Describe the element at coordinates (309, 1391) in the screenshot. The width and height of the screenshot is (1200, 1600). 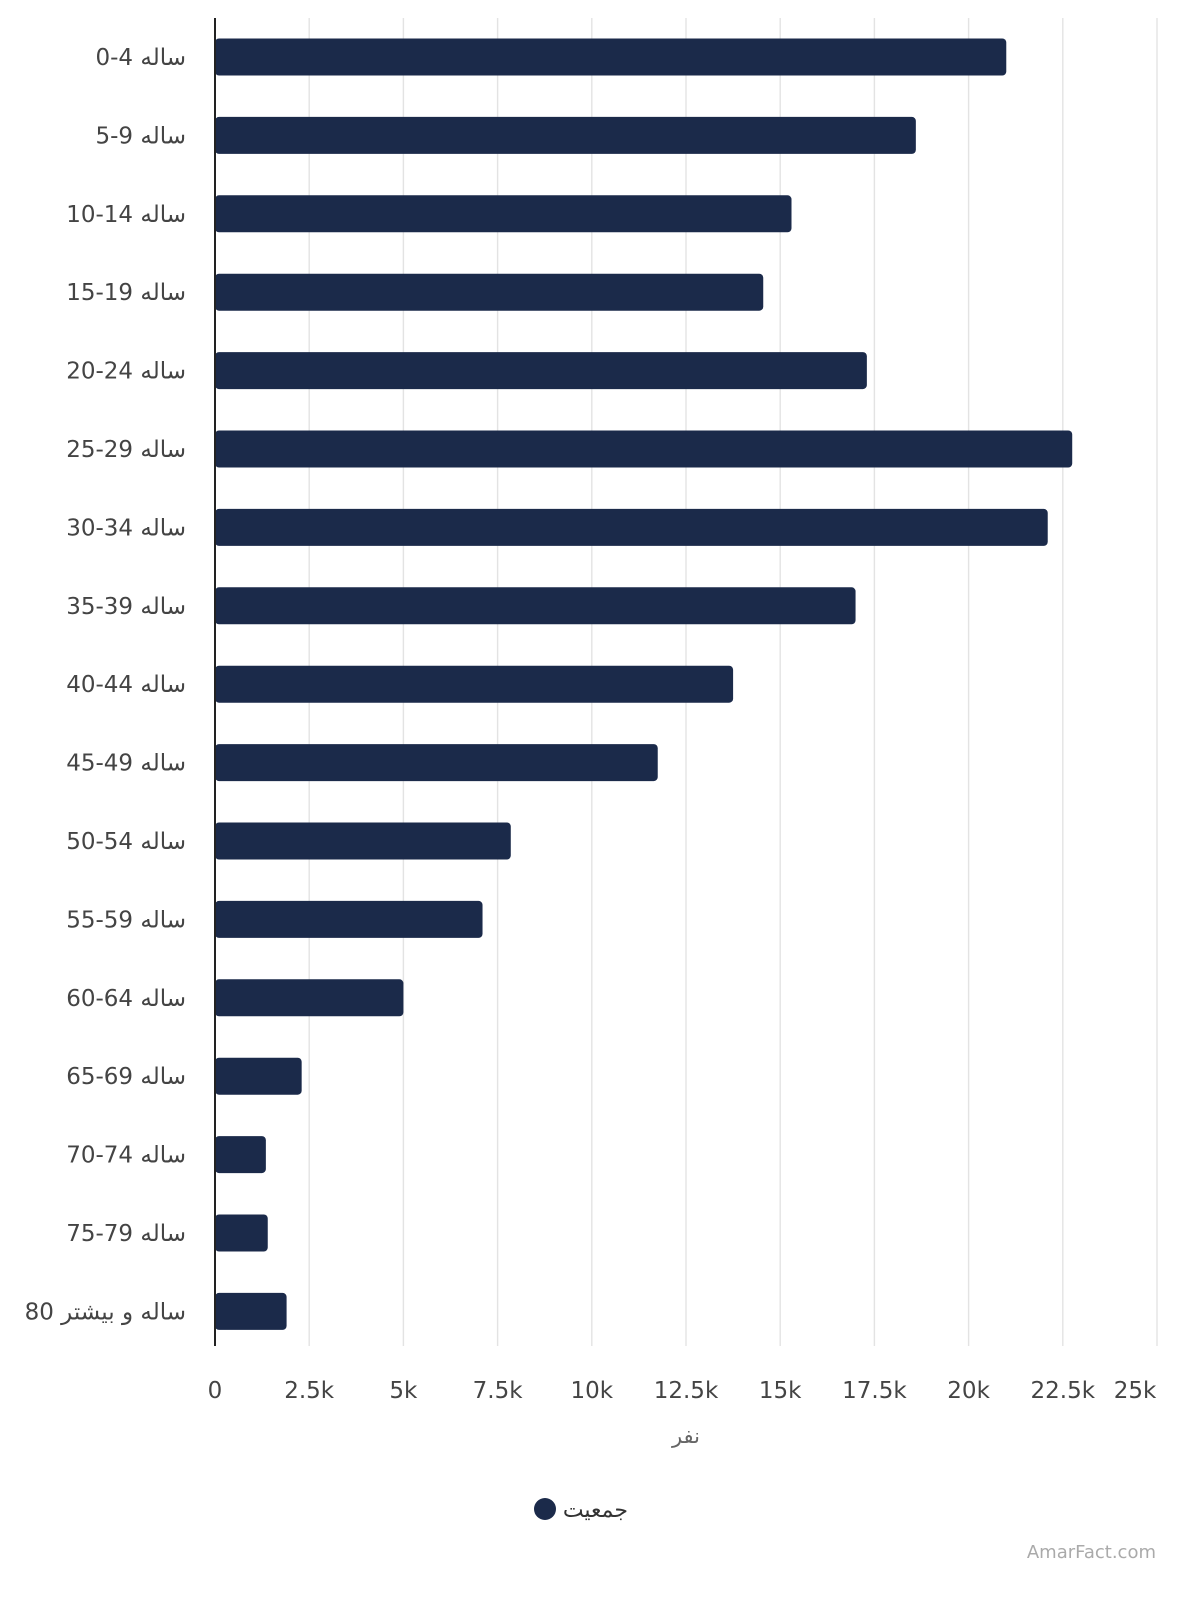
I see `x-tick-label: 2.5k` at that location.